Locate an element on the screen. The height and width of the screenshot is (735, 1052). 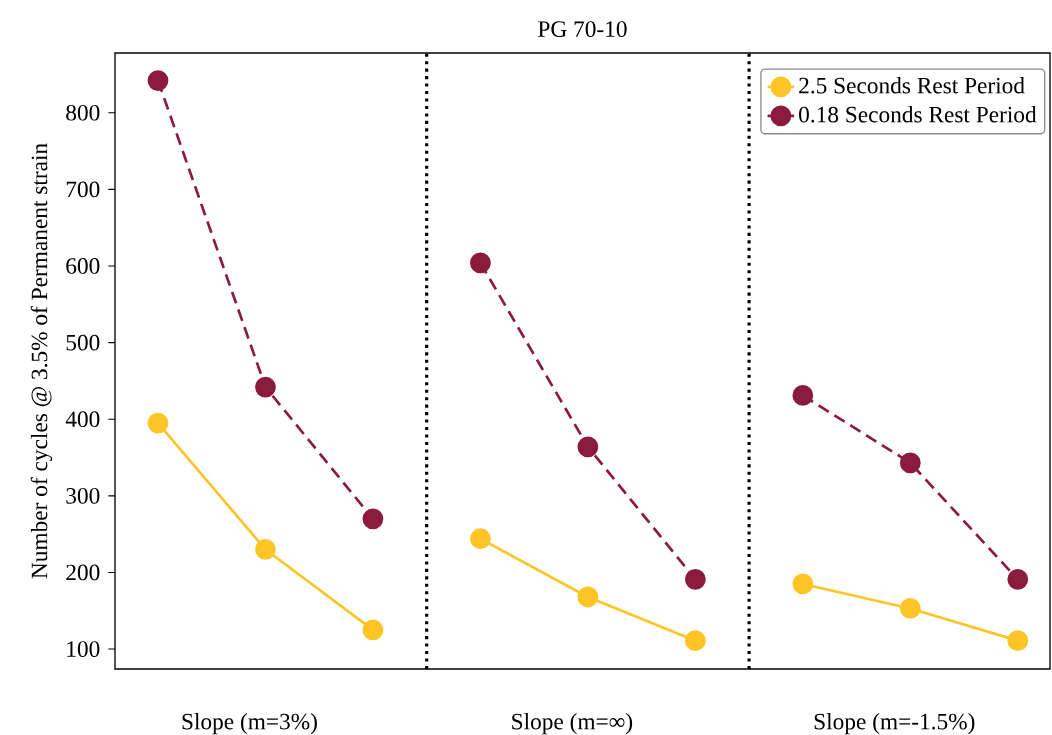
y-tick-label: 800 is located at coordinates (83, 112).